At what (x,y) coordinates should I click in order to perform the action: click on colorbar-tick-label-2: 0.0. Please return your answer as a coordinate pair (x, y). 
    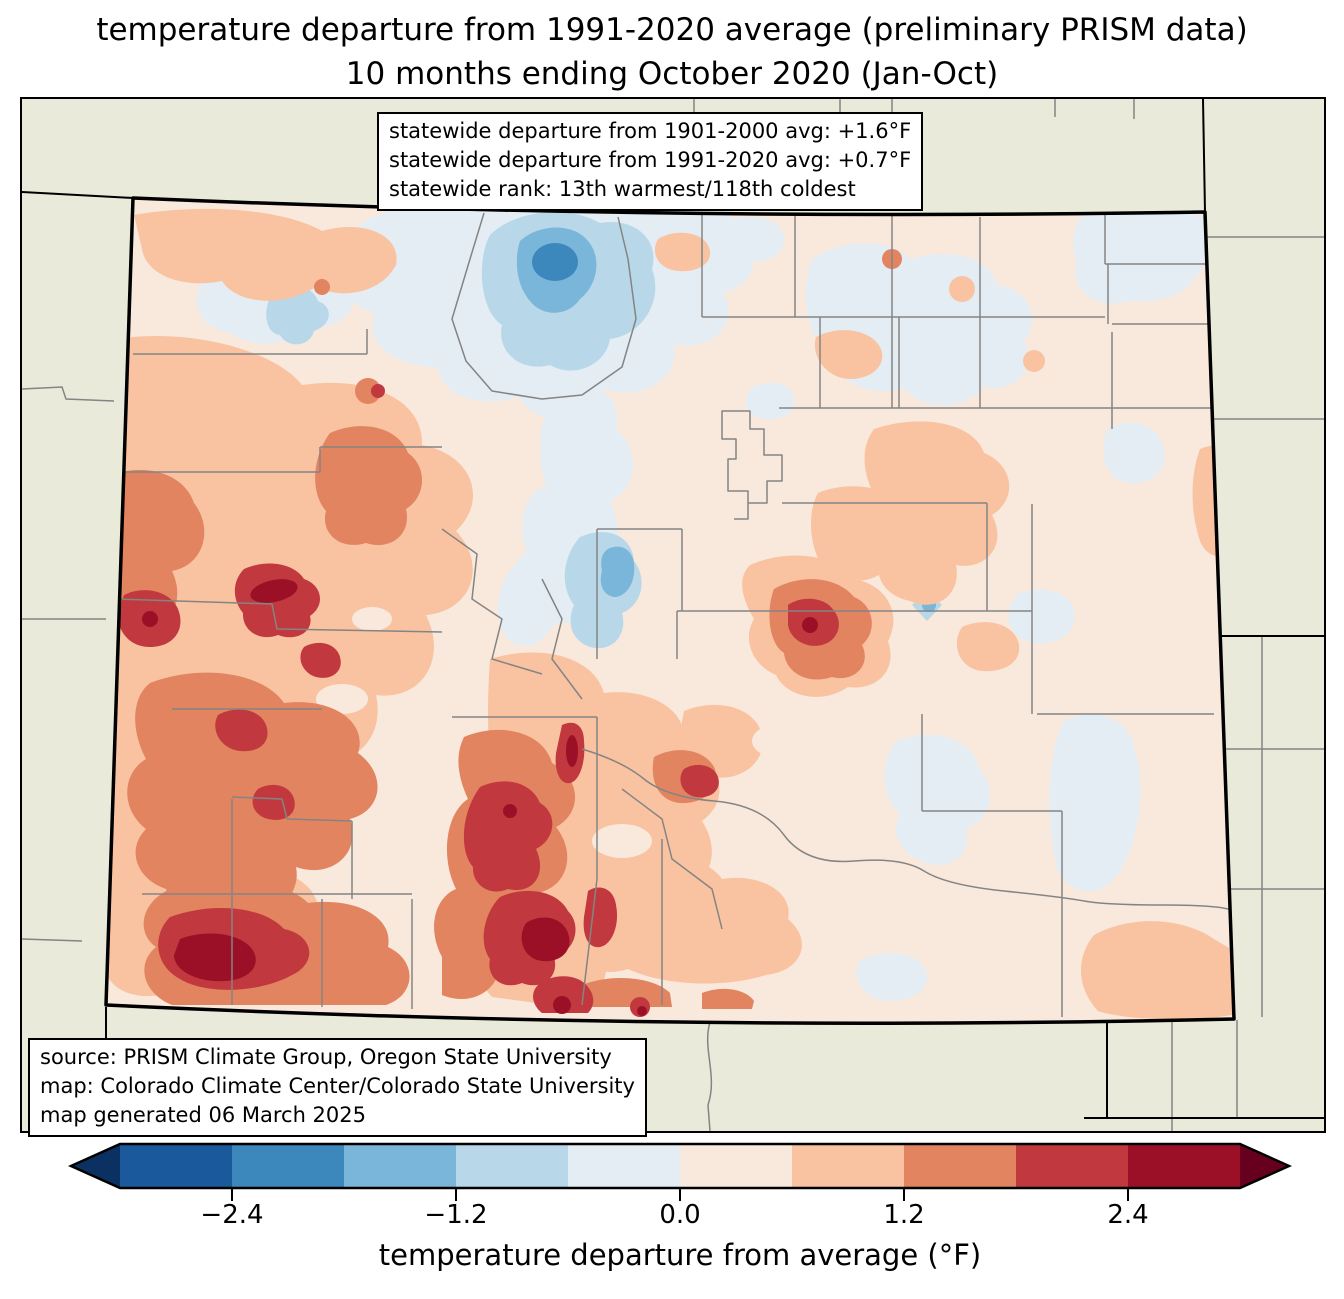
    Looking at the image, I should click on (680, 1215).